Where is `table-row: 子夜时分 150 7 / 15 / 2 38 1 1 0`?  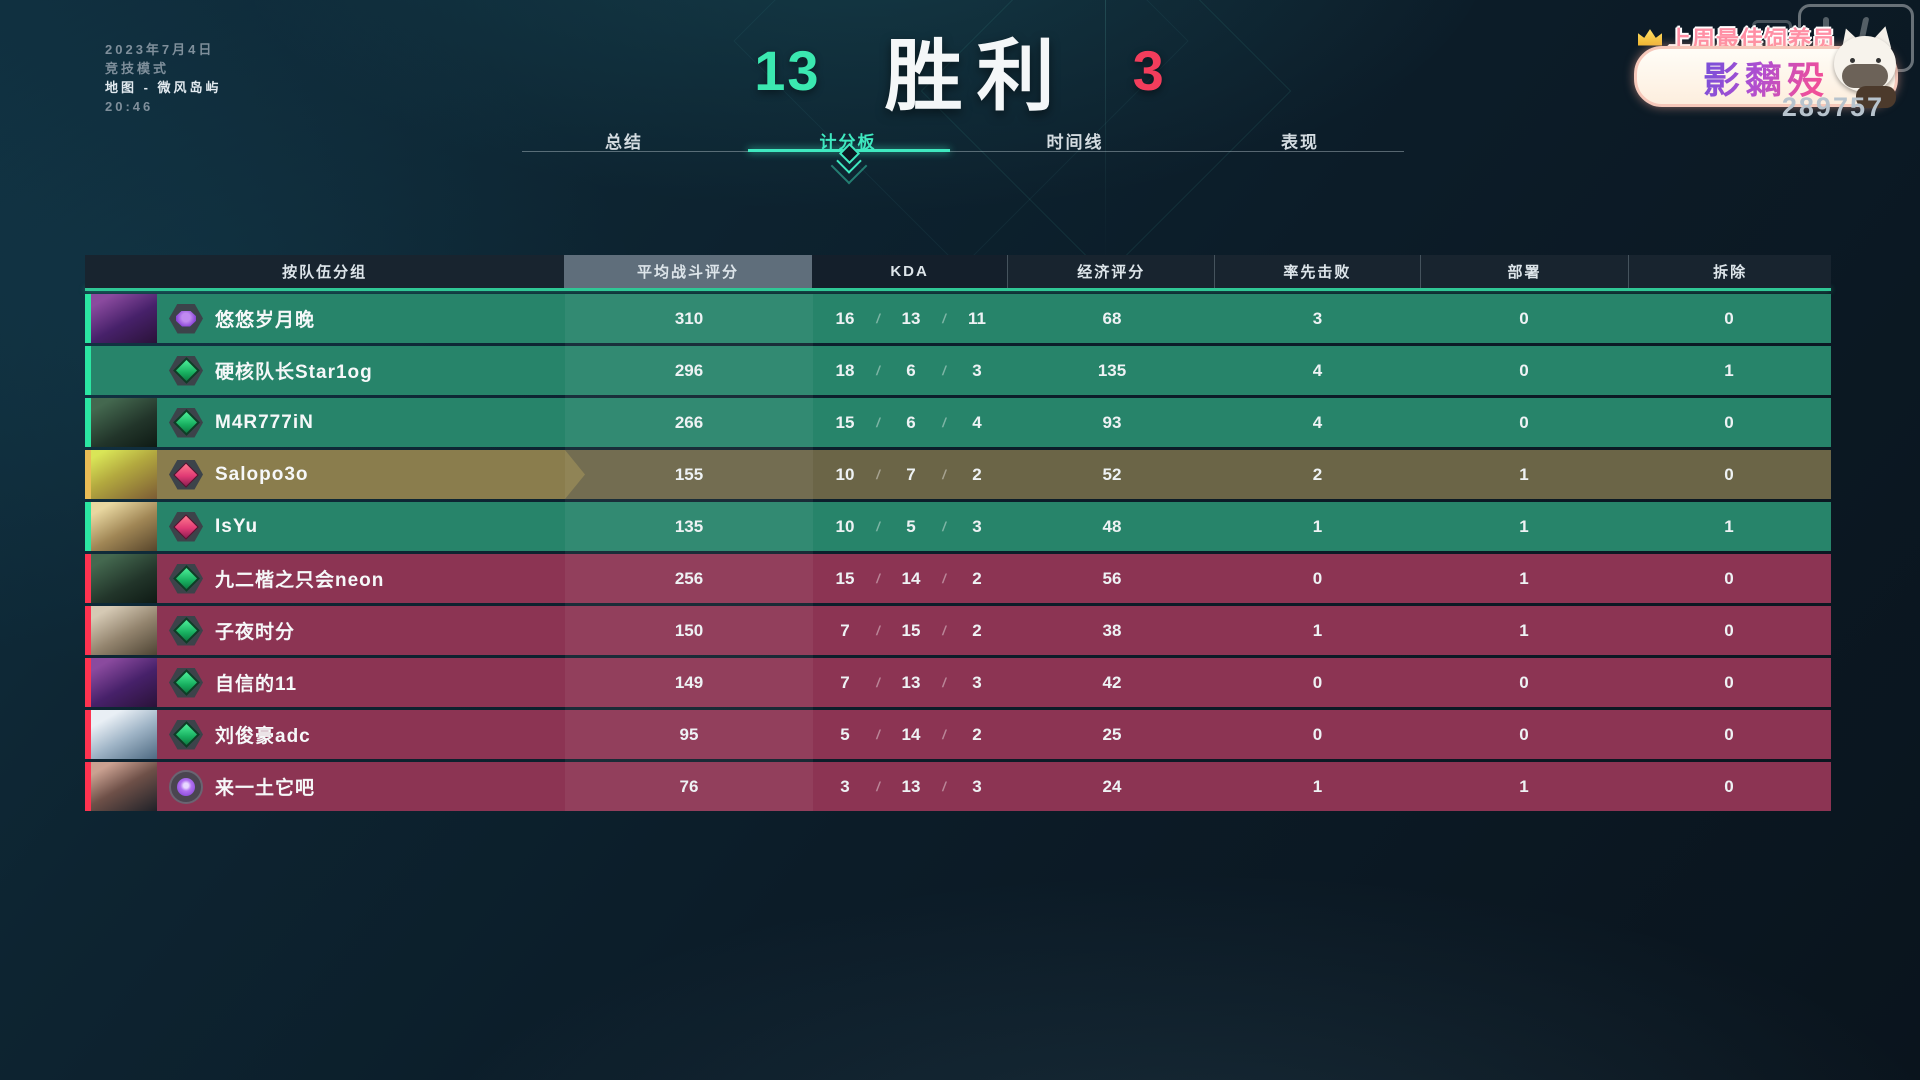
table-row: 子夜时分 150 7 / 15 / 2 38 1 1 0 is located at coordinates (958, 630).